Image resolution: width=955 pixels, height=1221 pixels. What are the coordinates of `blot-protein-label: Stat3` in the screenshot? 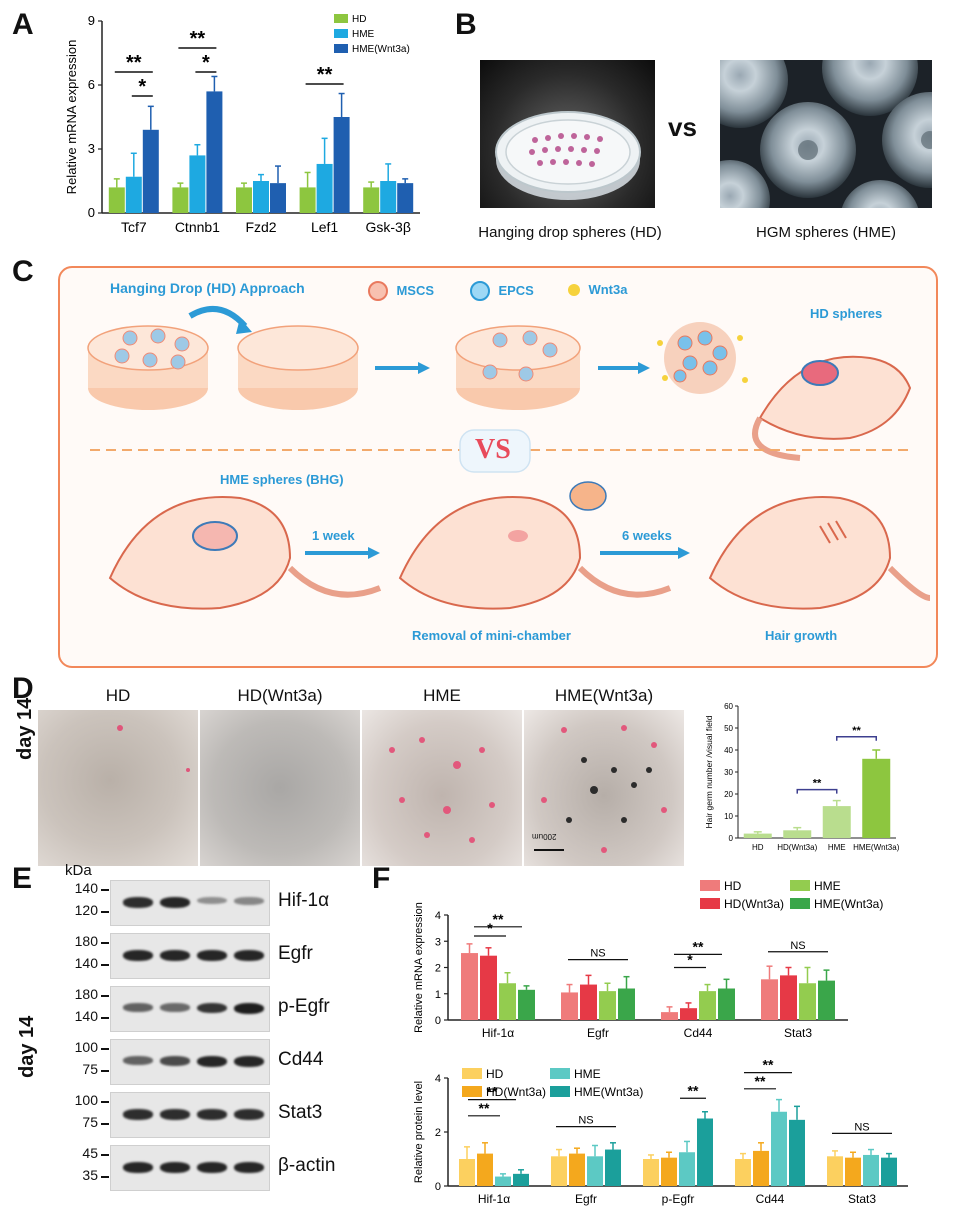 It's located at (300, 1112).